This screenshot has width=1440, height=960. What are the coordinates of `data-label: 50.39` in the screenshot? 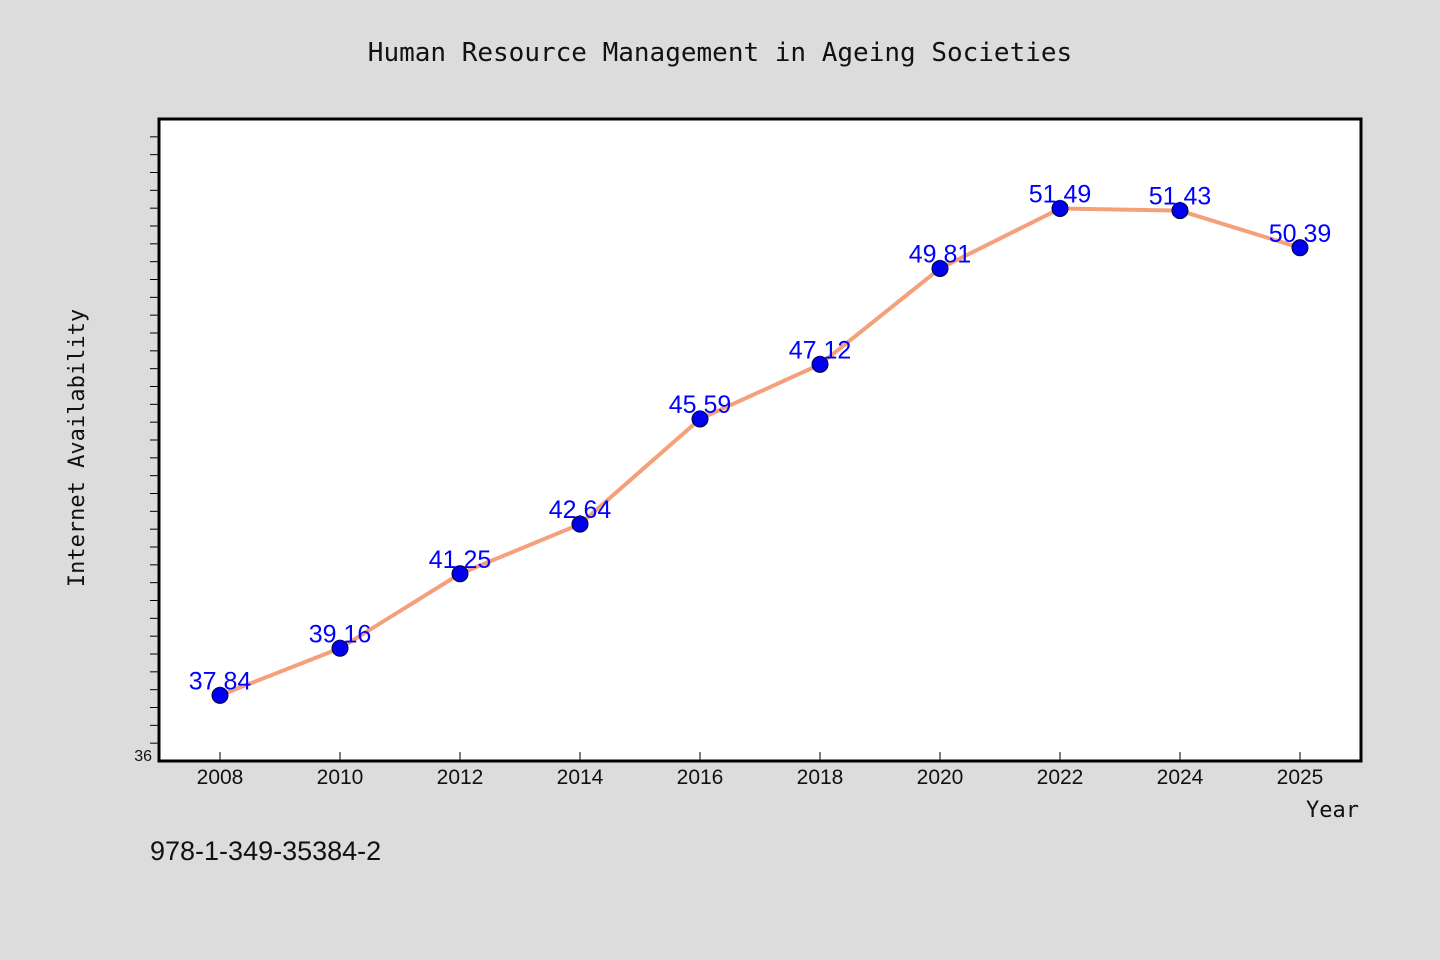 It's located at (1300, 234).